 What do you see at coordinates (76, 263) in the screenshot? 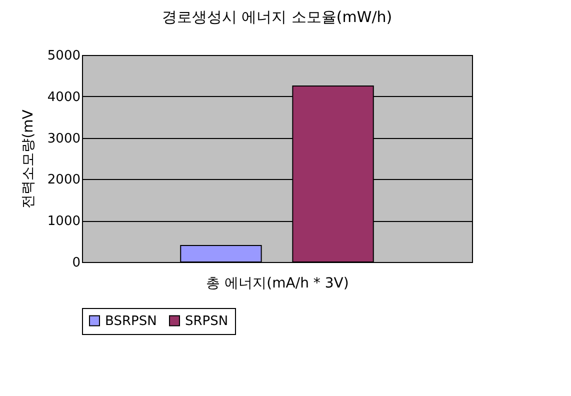
I see `y-tick-label: 0` at bounding box center [76, 263].